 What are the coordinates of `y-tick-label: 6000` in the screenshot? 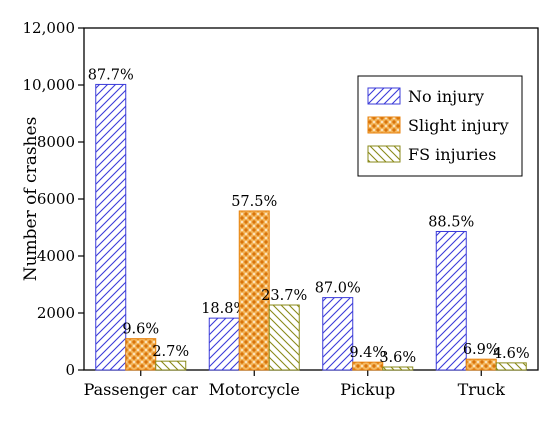 It's located at (56, 199).